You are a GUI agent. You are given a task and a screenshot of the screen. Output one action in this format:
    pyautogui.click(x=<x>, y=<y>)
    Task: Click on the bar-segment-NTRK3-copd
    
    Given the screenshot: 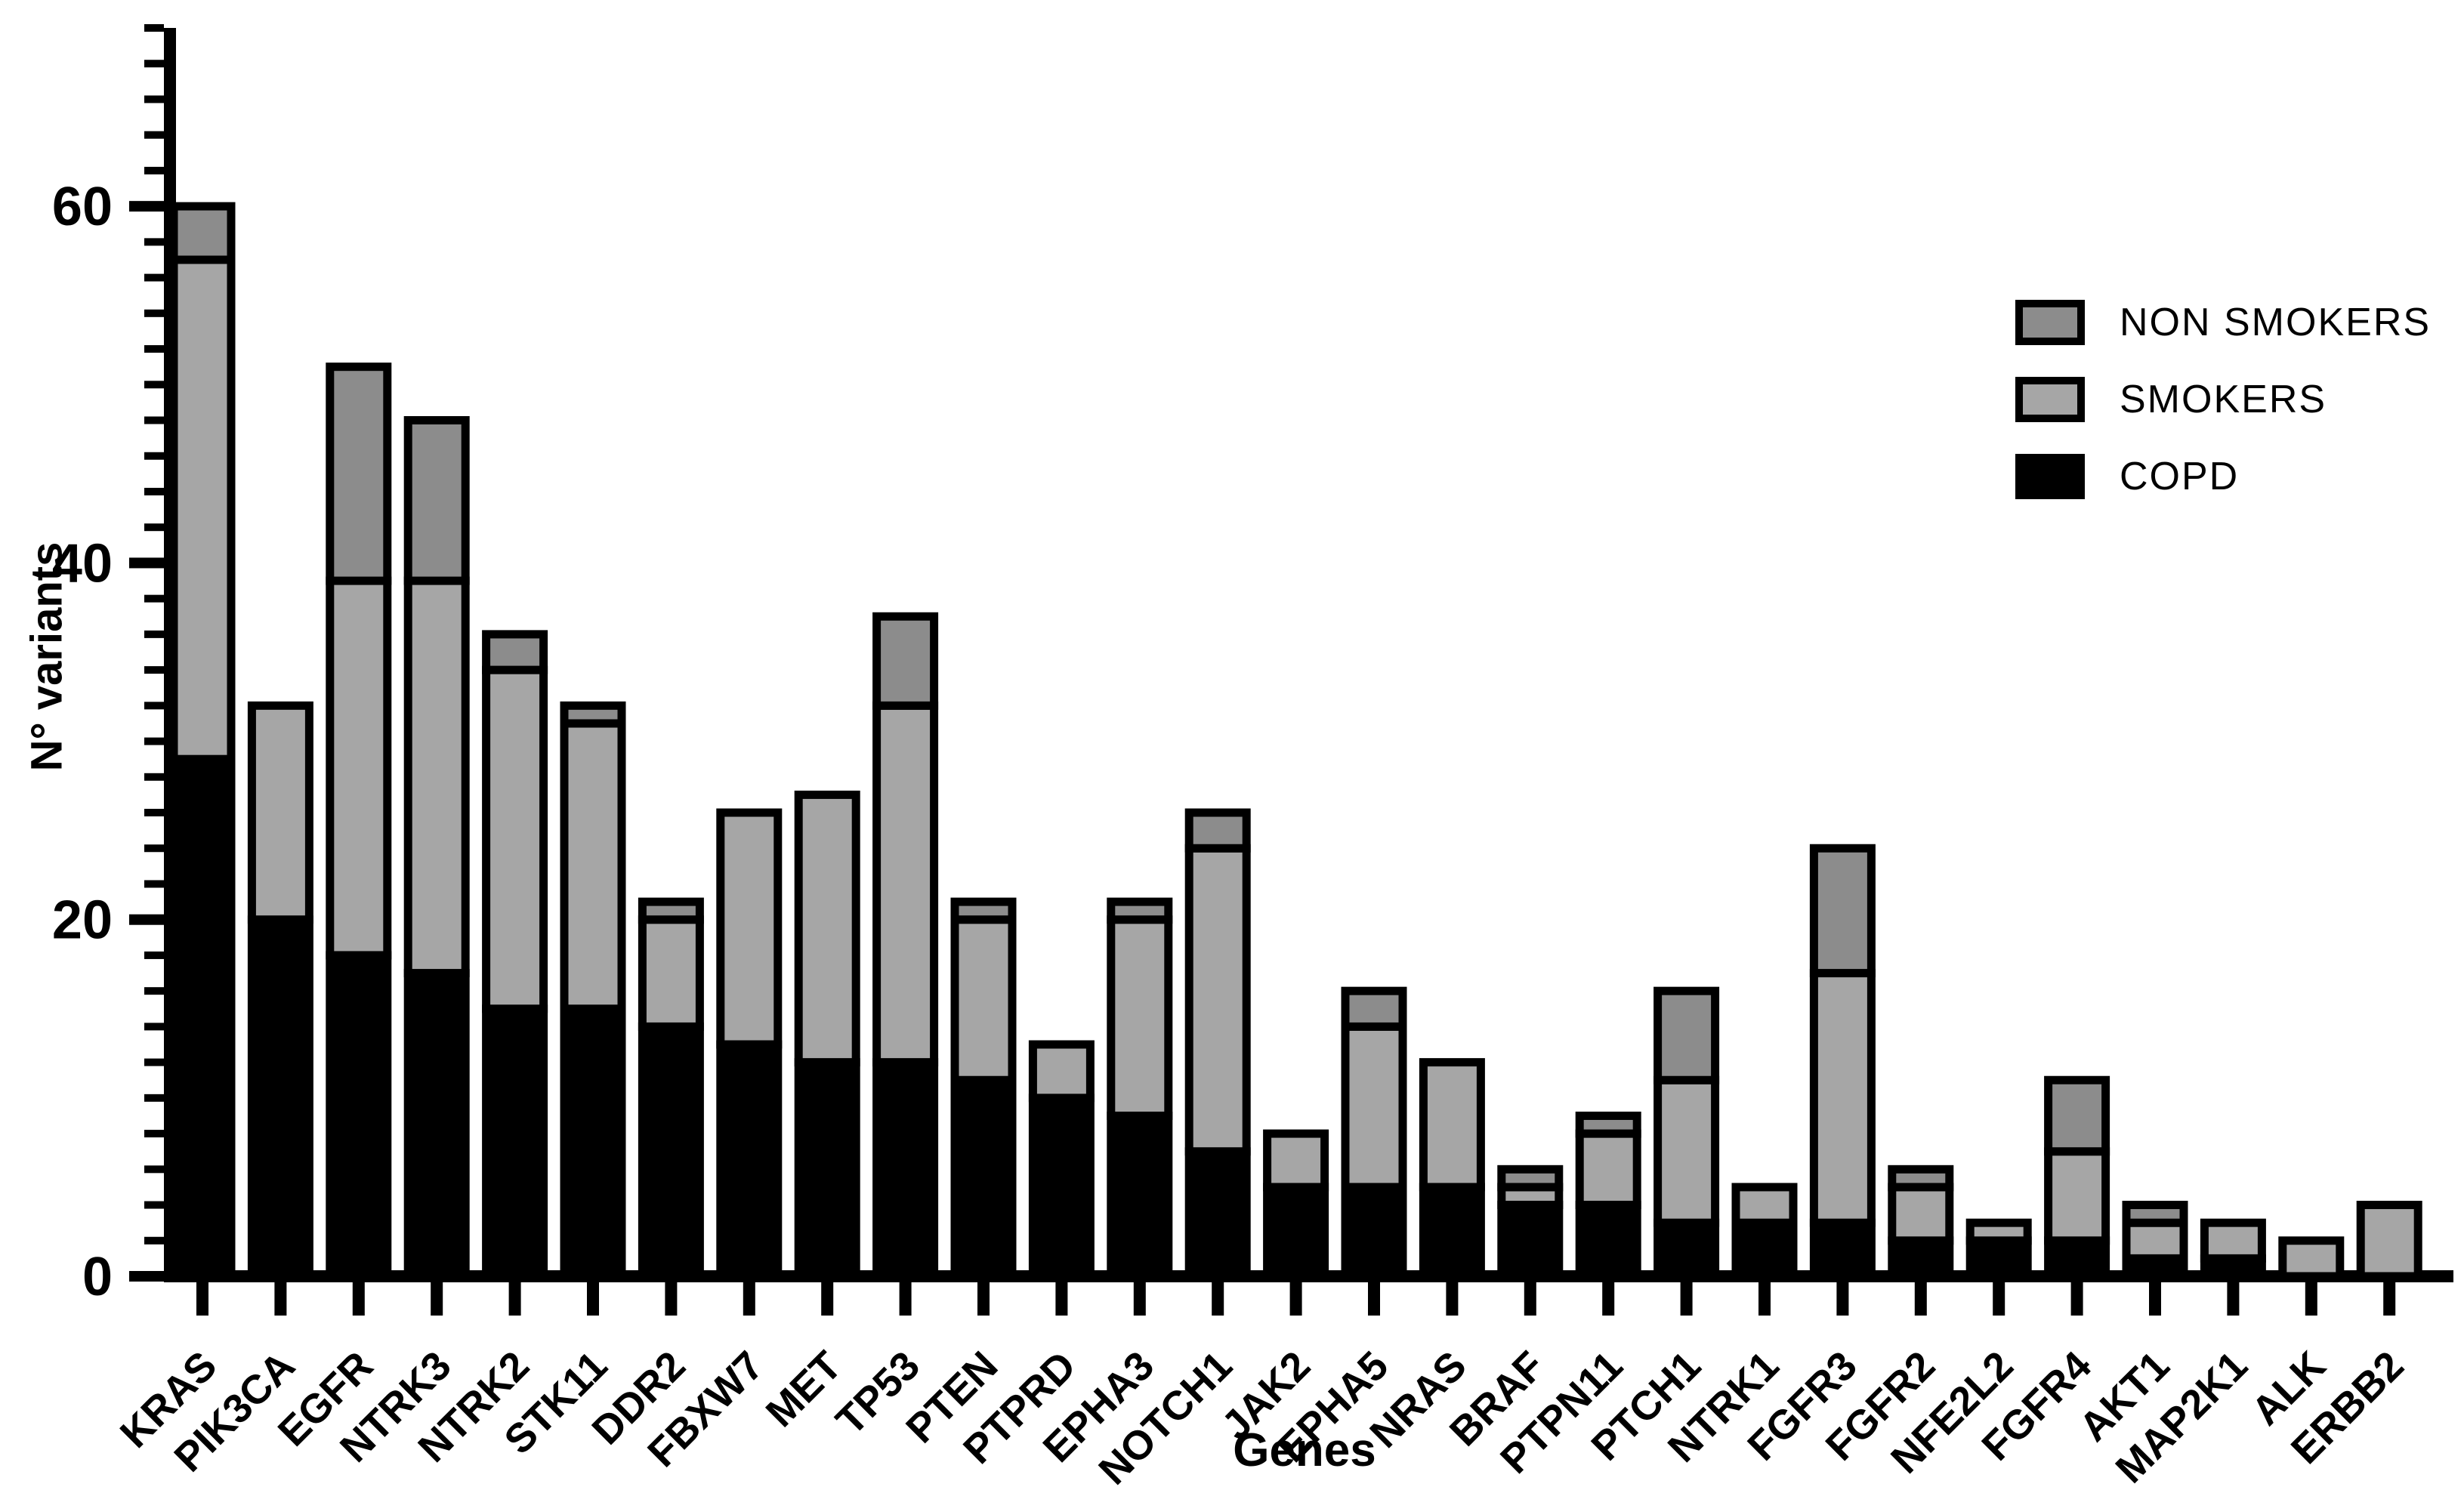 What is the action you would take?
    pyautogui.click(x=437, y=1125)
    